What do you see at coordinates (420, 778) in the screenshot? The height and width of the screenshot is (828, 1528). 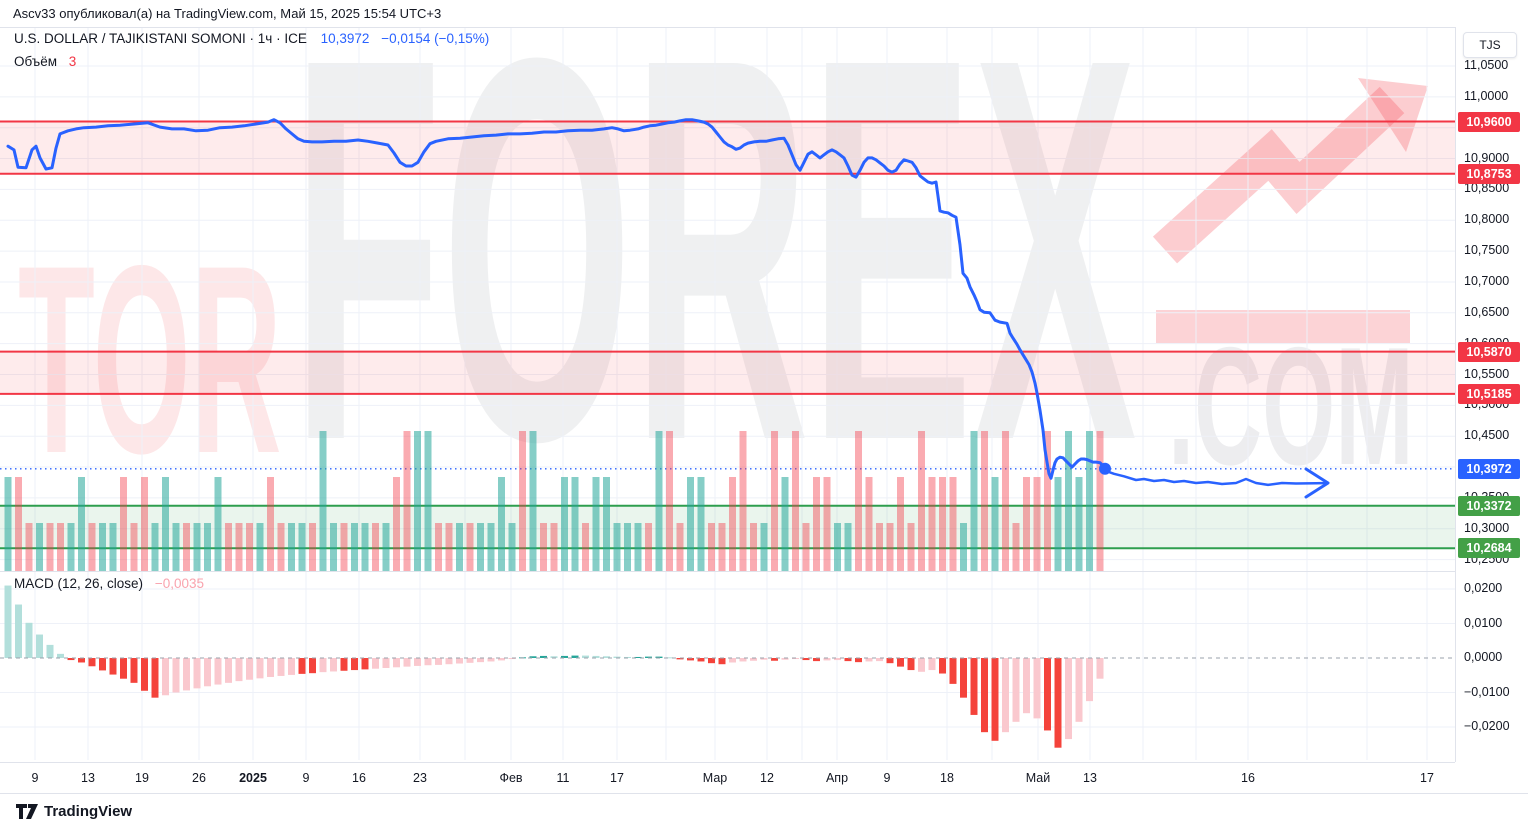 I see `time-axis-label: 23` at bounding box center [420, 778].